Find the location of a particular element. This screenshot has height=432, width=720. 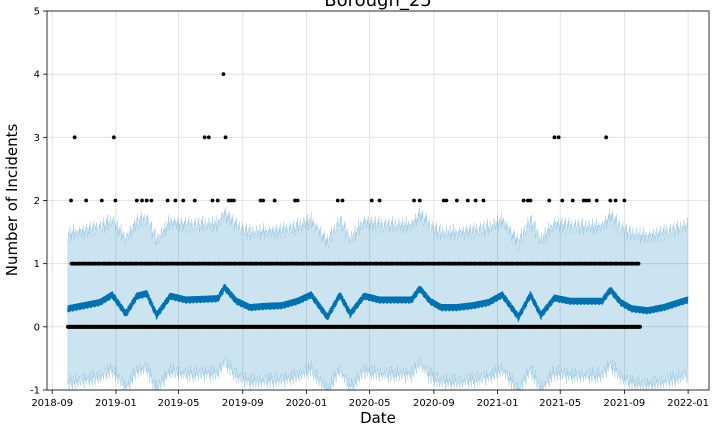

x-tick-label: 2022-01 is located at coordinates (688, 403).